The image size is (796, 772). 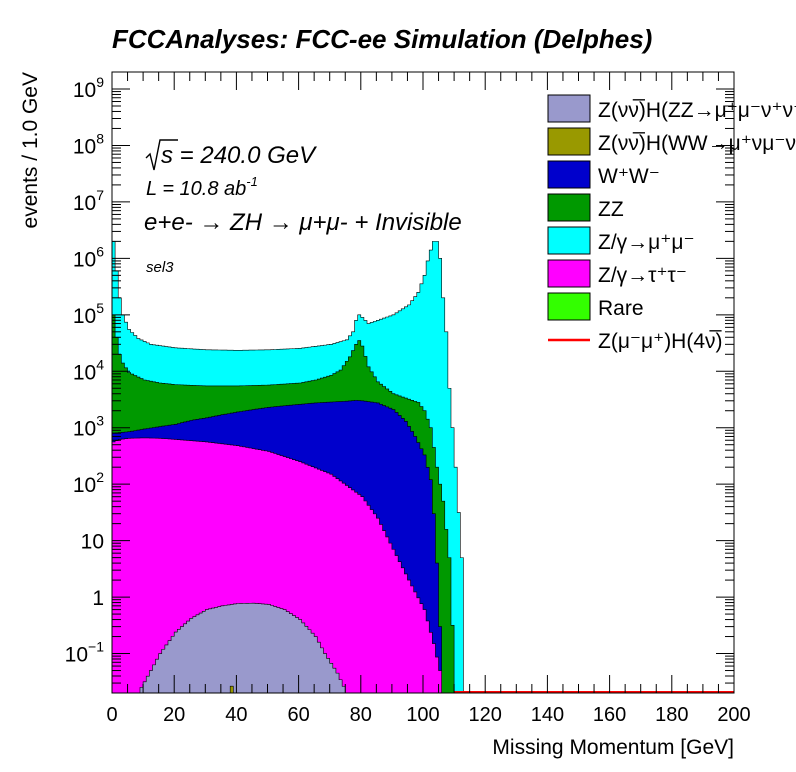 What do you see at coordinates (629, 176) in the screenshot?
I see `legend-label: W⁺W⁻` at bounding box center [629, 176].